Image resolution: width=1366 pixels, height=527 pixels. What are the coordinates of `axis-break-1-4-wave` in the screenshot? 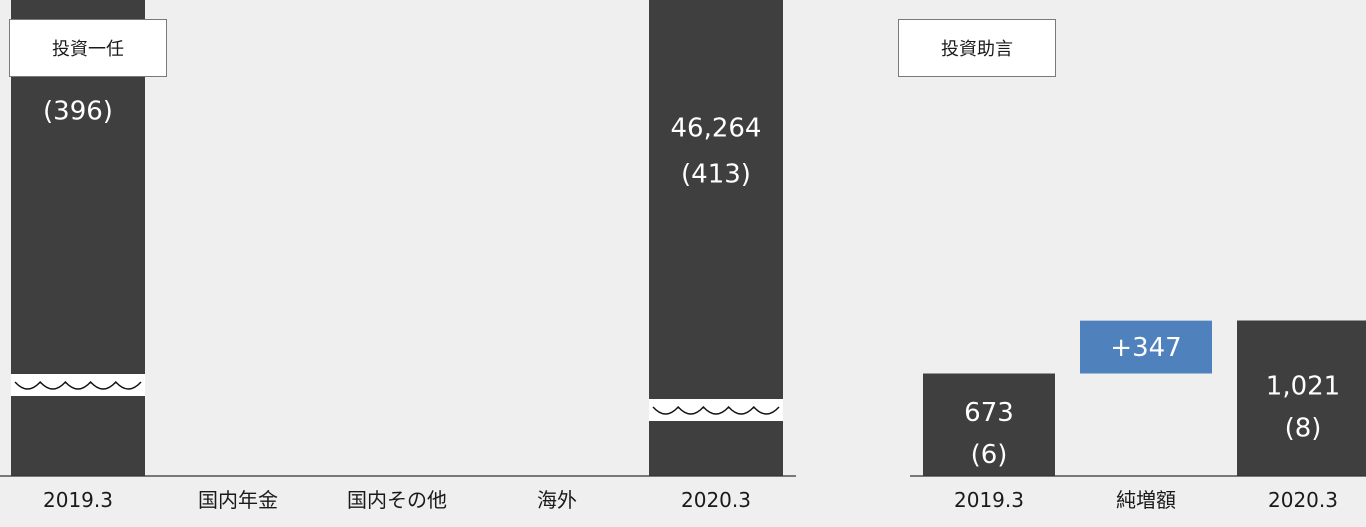 It's located at (716, 410).